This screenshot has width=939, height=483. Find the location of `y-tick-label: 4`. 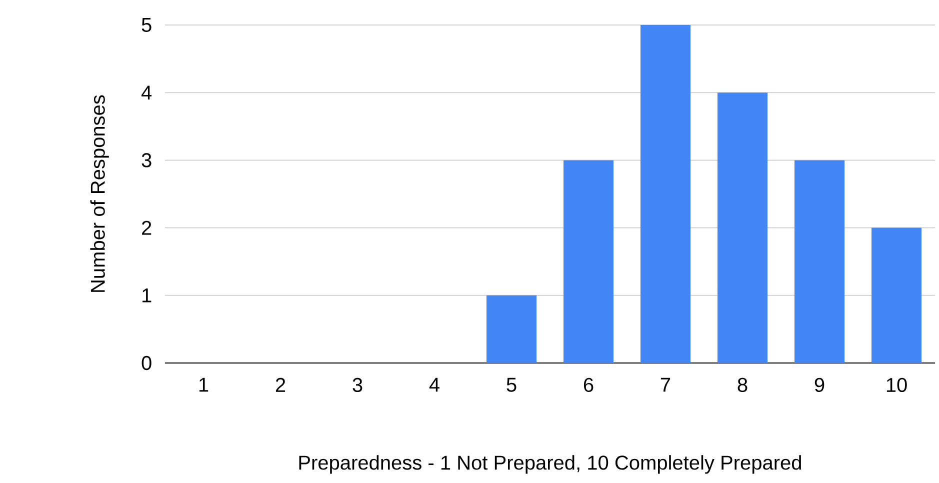

y-tick-label: 4 is located at coordinates (146, 93).